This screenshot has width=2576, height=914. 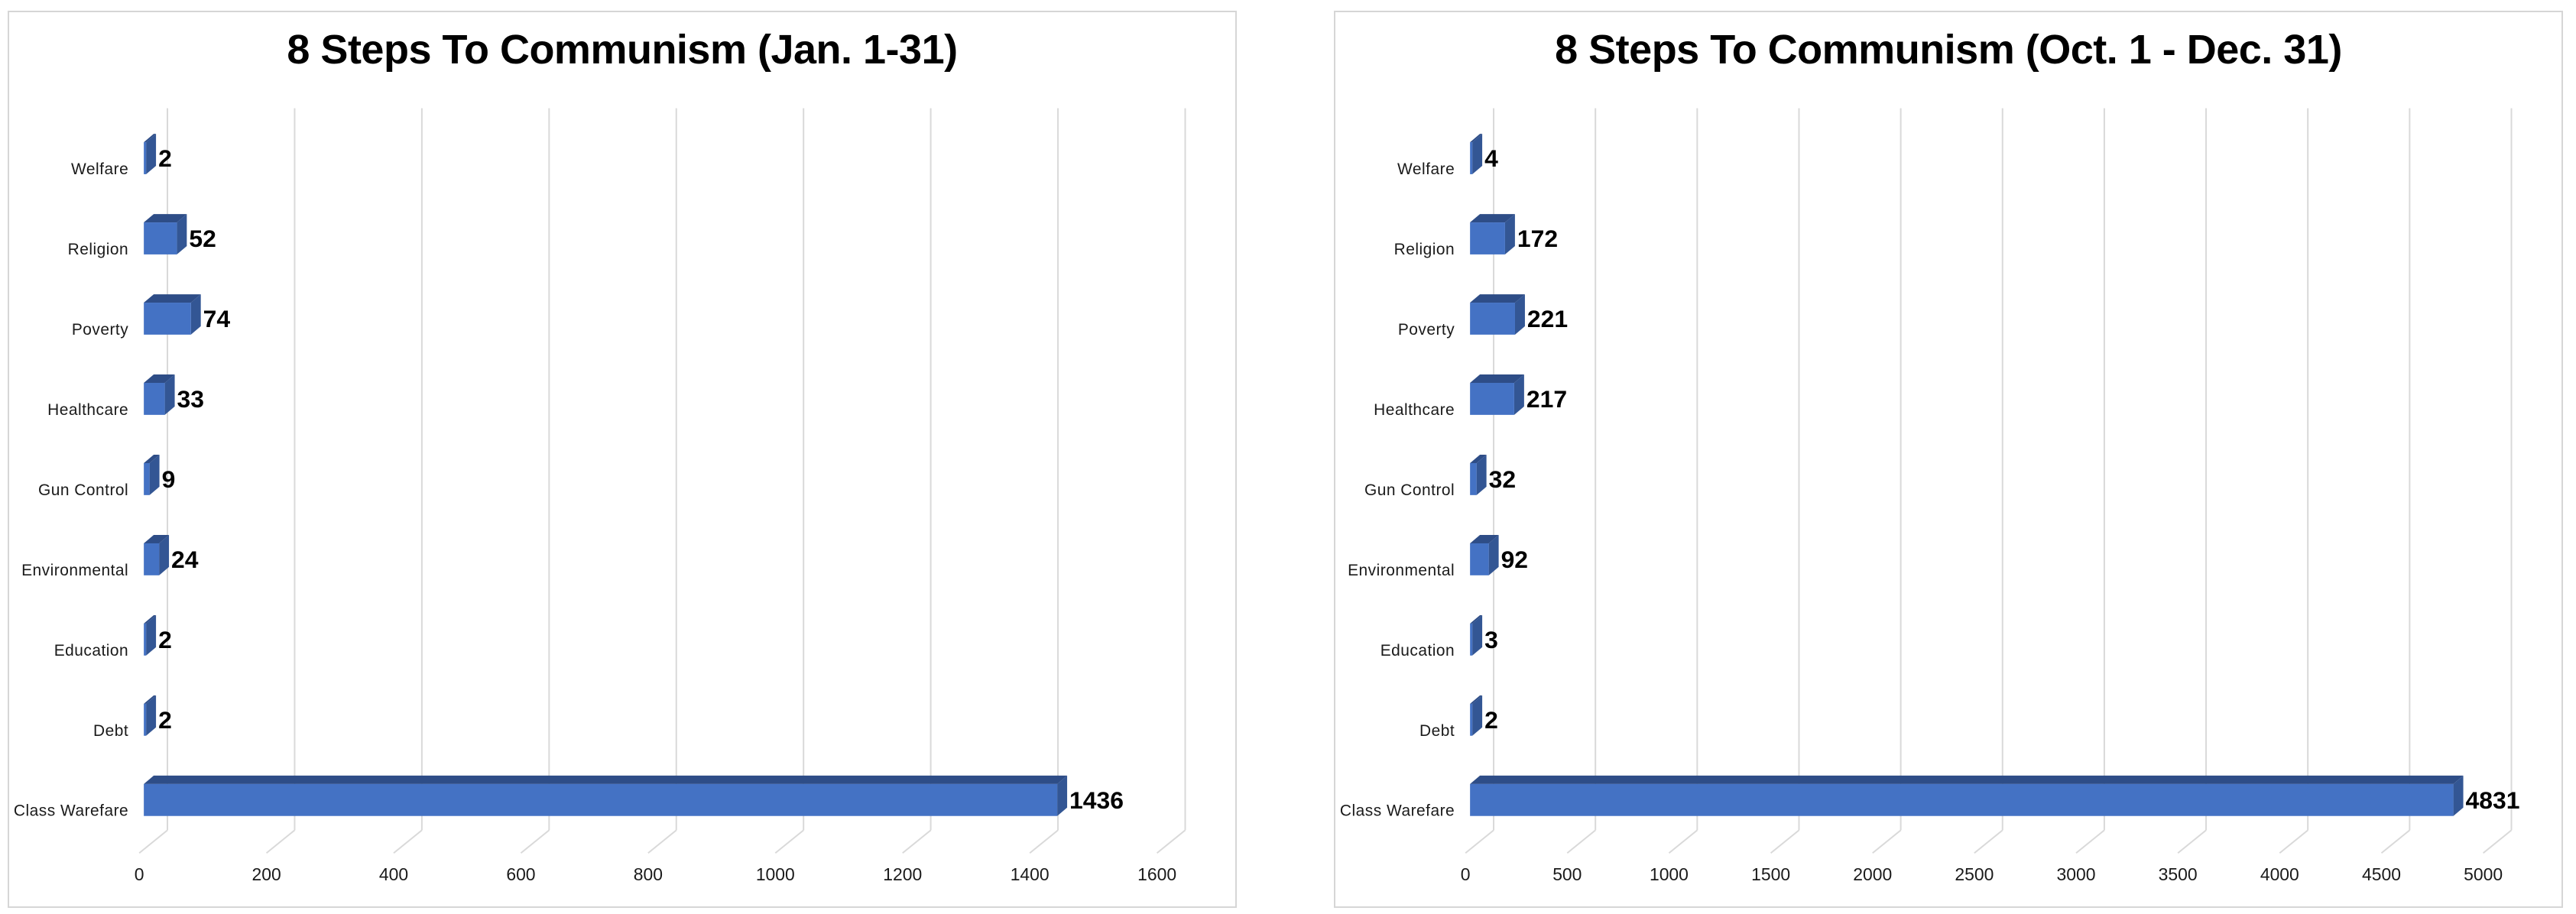 I want to click on x-axis-tick-label: 1400, so click(x=1030, y=874).